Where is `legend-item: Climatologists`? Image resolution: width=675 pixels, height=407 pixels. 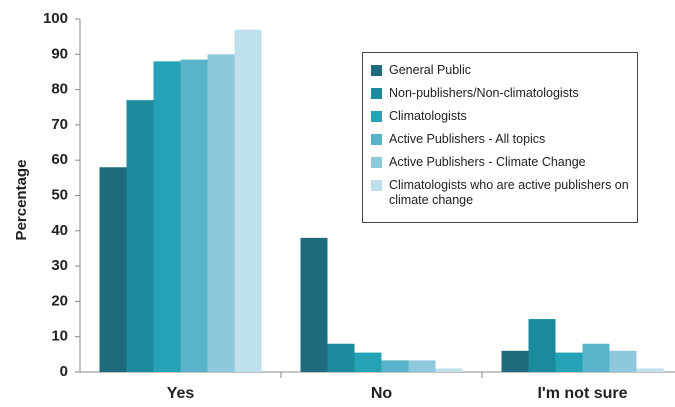
legend-item: Climatologists is located at coordinates (500, 116).